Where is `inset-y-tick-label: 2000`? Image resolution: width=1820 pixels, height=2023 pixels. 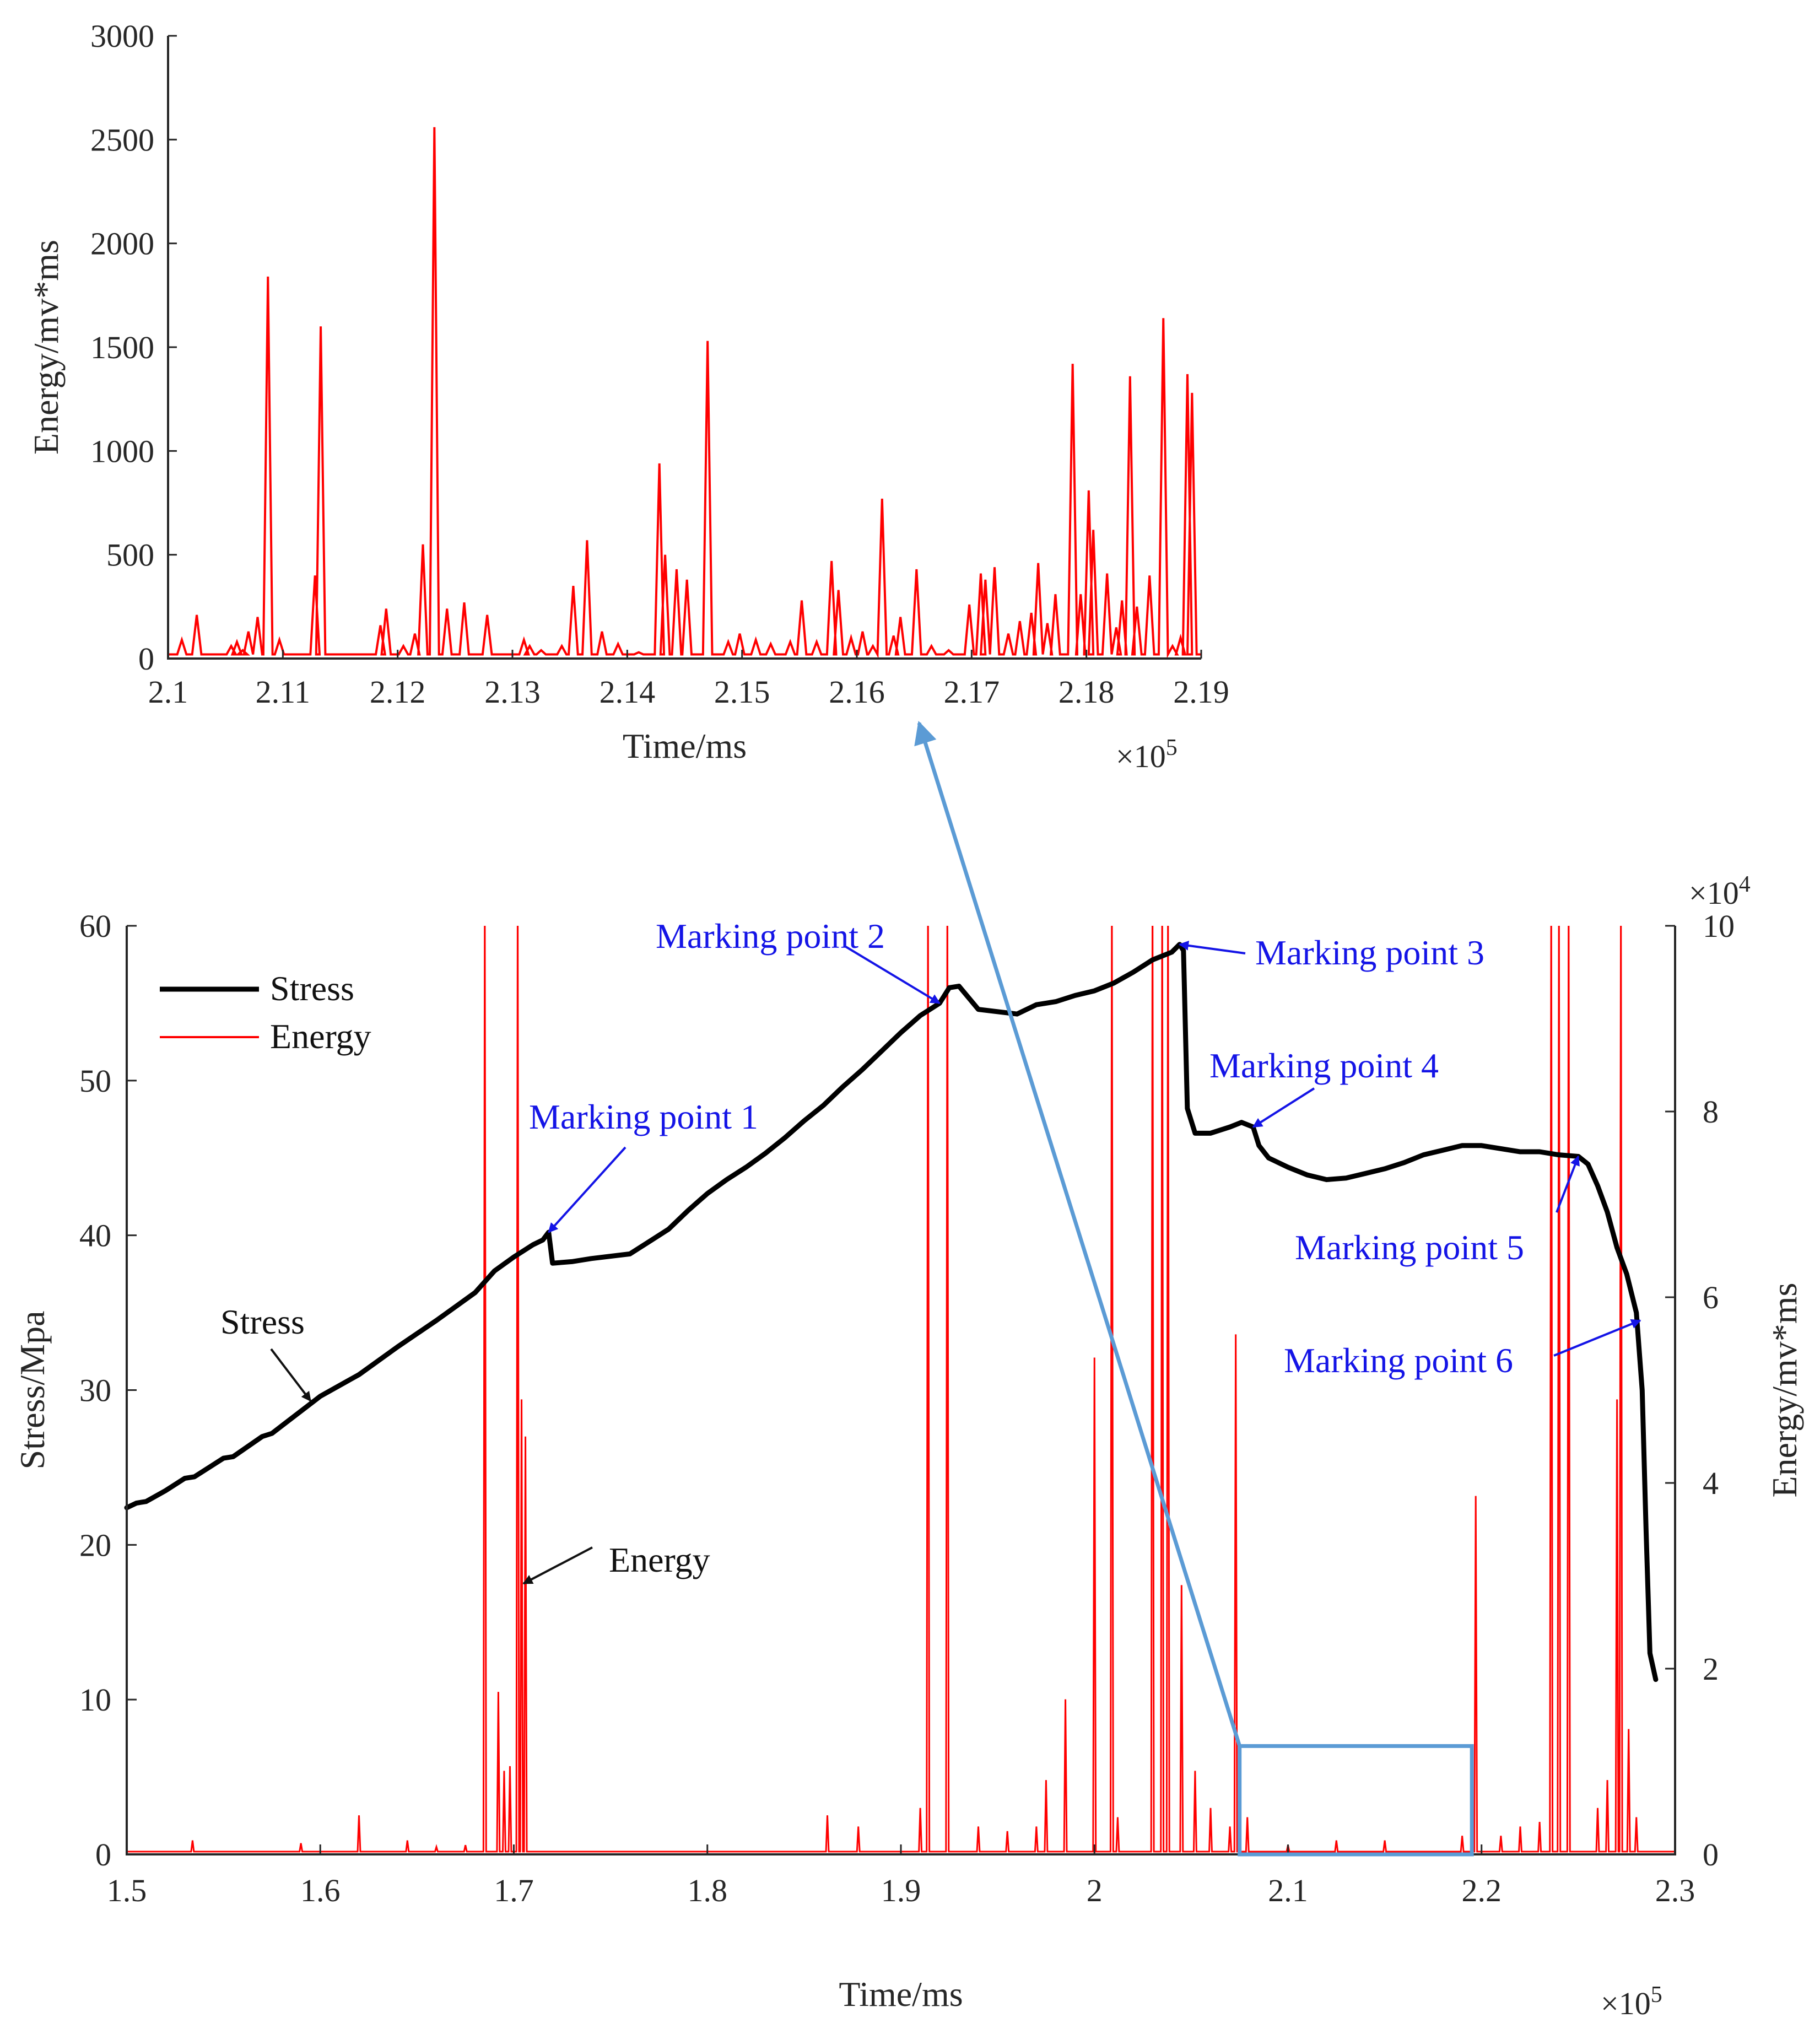
inset-y-tick-label: 2000 is located at coordinates (122, 244).